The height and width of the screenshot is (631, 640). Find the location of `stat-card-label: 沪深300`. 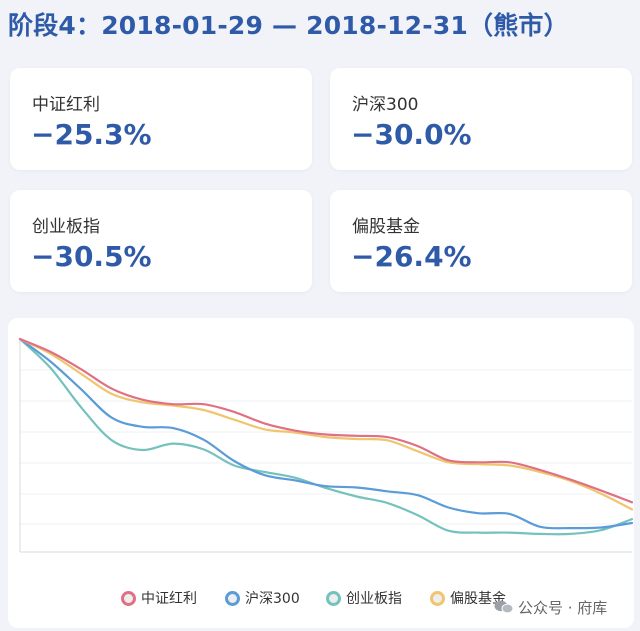

stat-card-label: 沪深300 is located at coordinates (385, 105).